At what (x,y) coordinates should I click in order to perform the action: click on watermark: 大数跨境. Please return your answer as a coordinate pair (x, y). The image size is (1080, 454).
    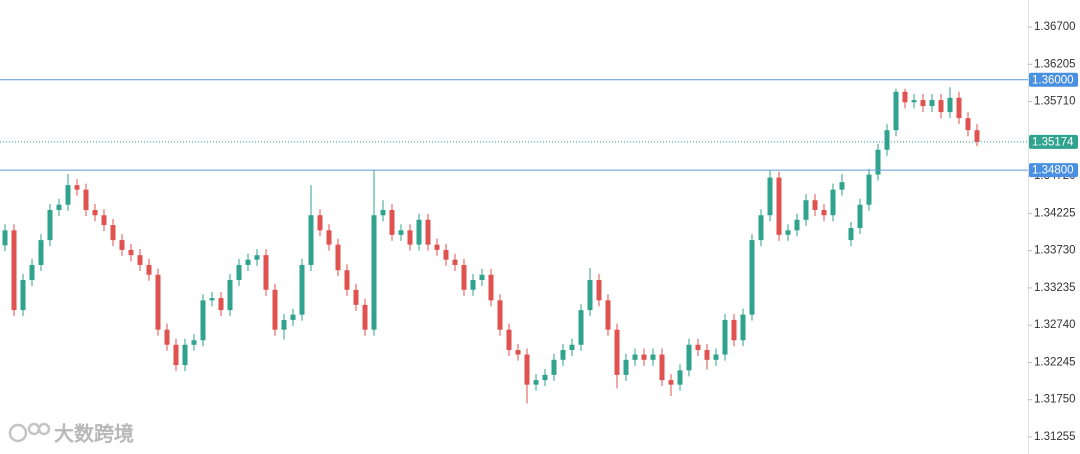
    Looking at the image, I should click on (71, 433).